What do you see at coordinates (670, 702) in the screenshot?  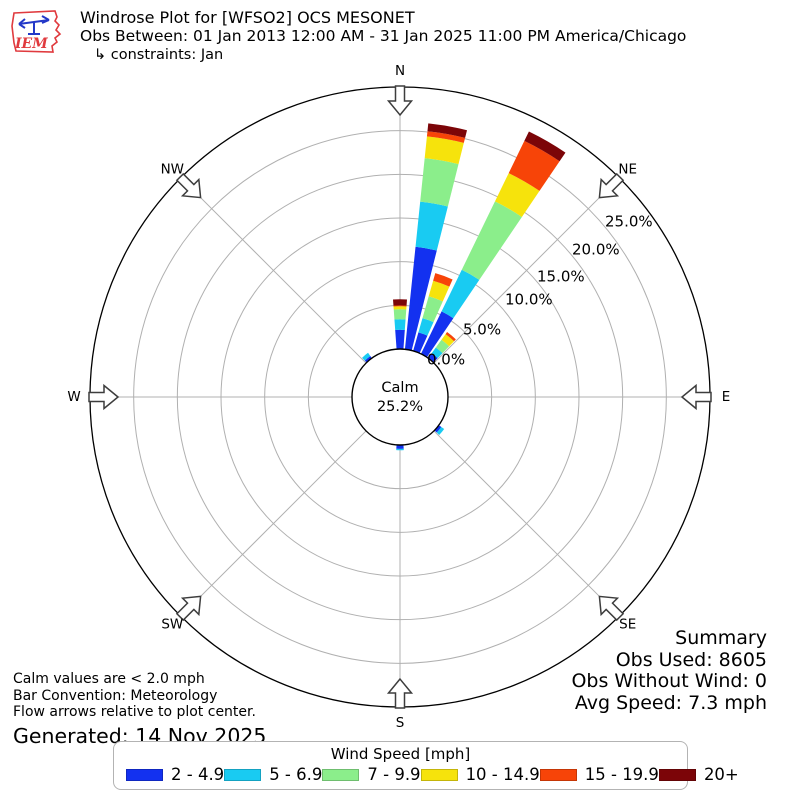 I see `summary-line: Avg Speed: 7.3 mph` at bounding box center [670, 702].